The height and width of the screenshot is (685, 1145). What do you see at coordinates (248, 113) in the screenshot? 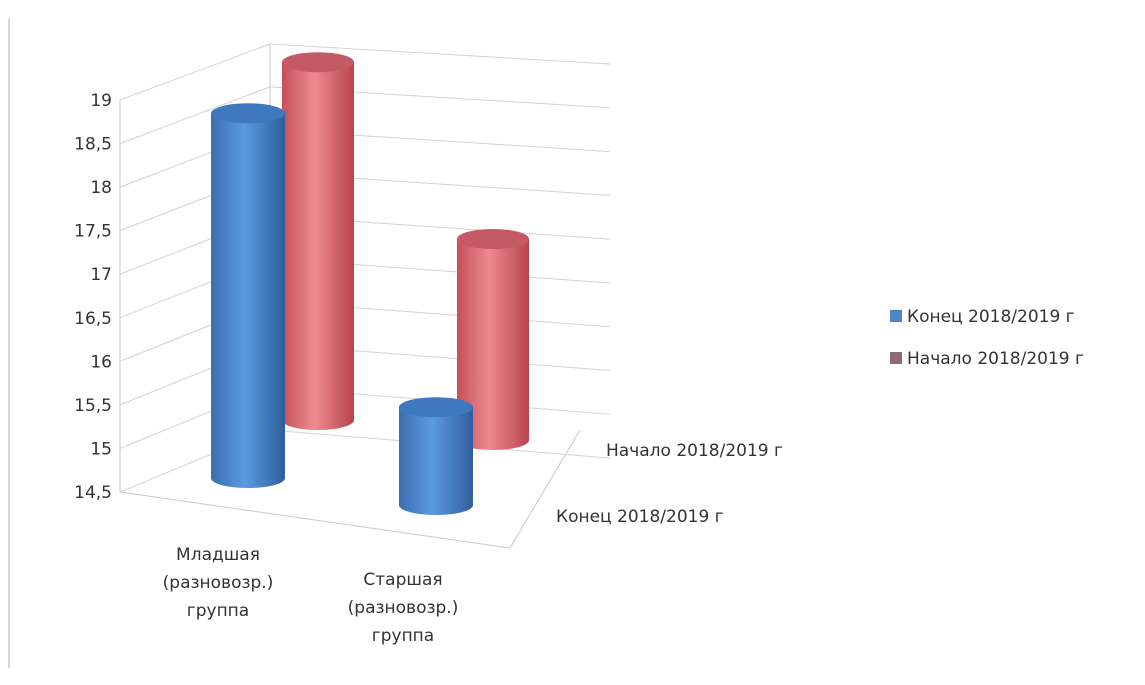
I see `bar-end-1-top` at bounding box center [248, 113].